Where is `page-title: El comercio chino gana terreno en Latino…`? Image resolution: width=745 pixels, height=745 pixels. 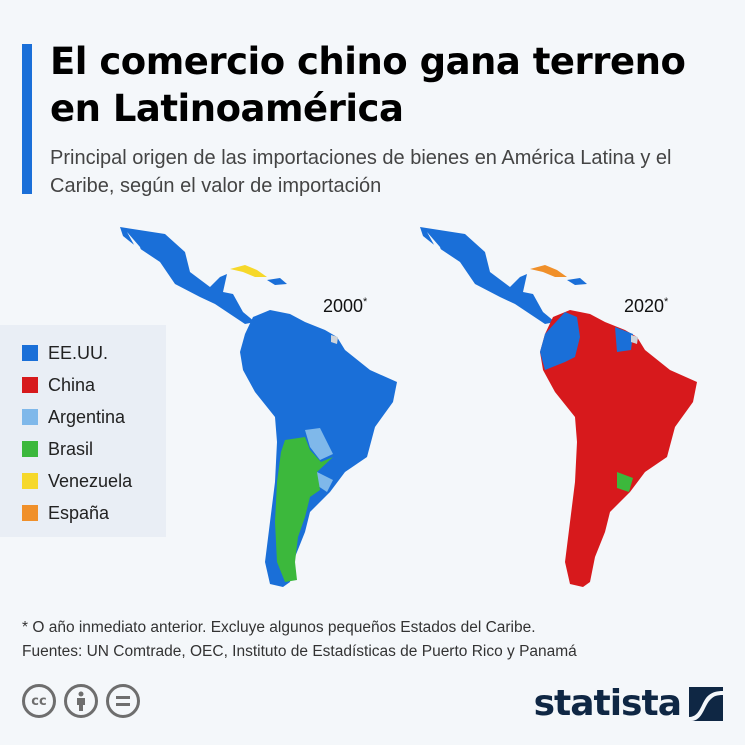 page-title: El comercio chino gana terreno en Latino… is located at coordinates (368, 85).